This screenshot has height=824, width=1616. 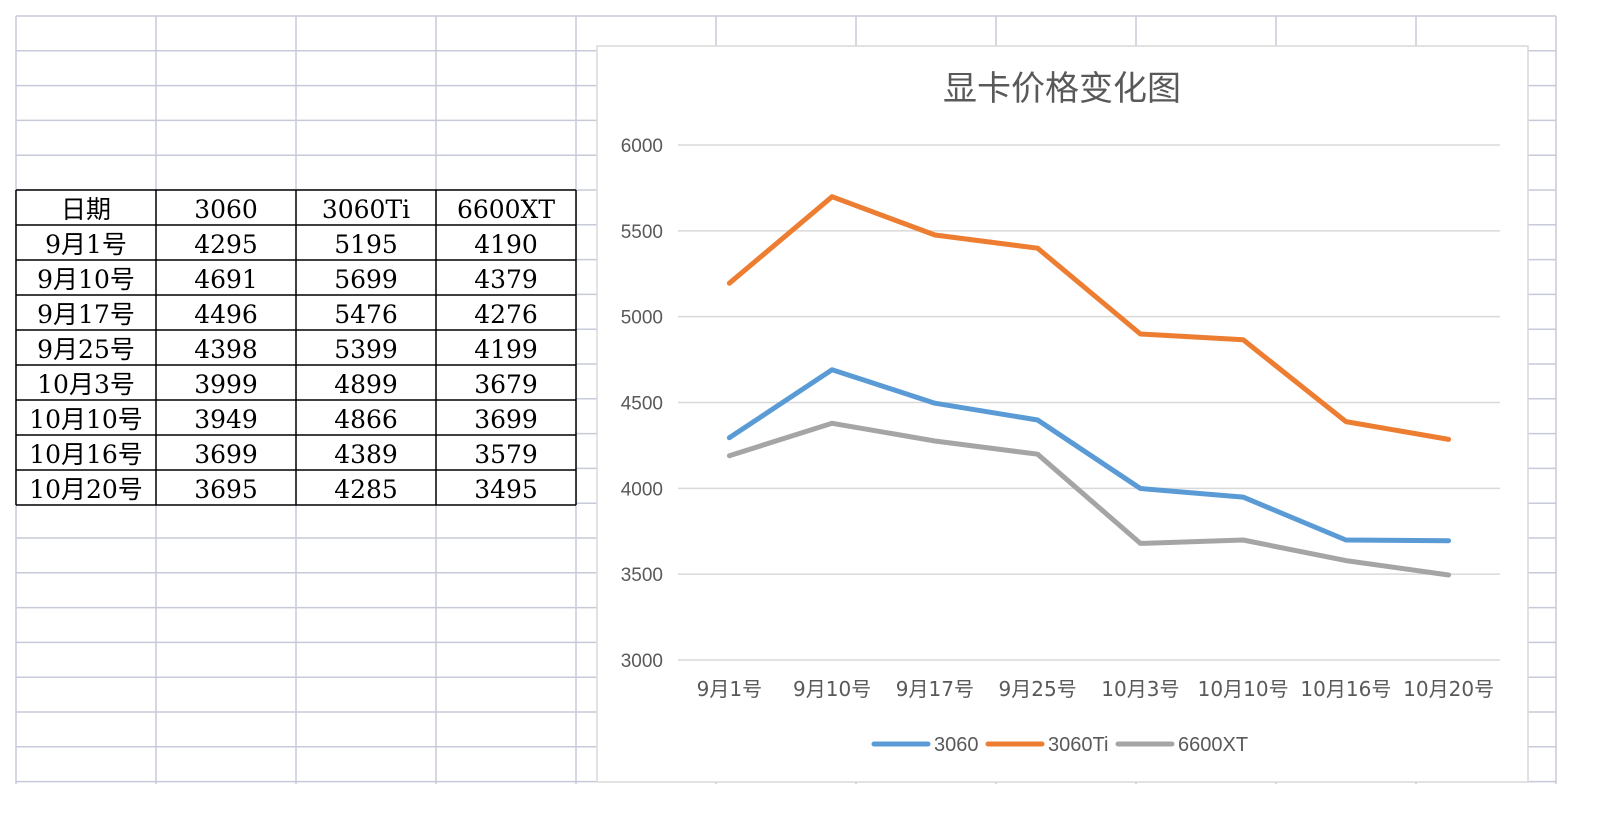 What do you see at coordinates (86, 349) in the screenshot?
I see `table-cell: 9月25号` at bounding box center [86, 349].